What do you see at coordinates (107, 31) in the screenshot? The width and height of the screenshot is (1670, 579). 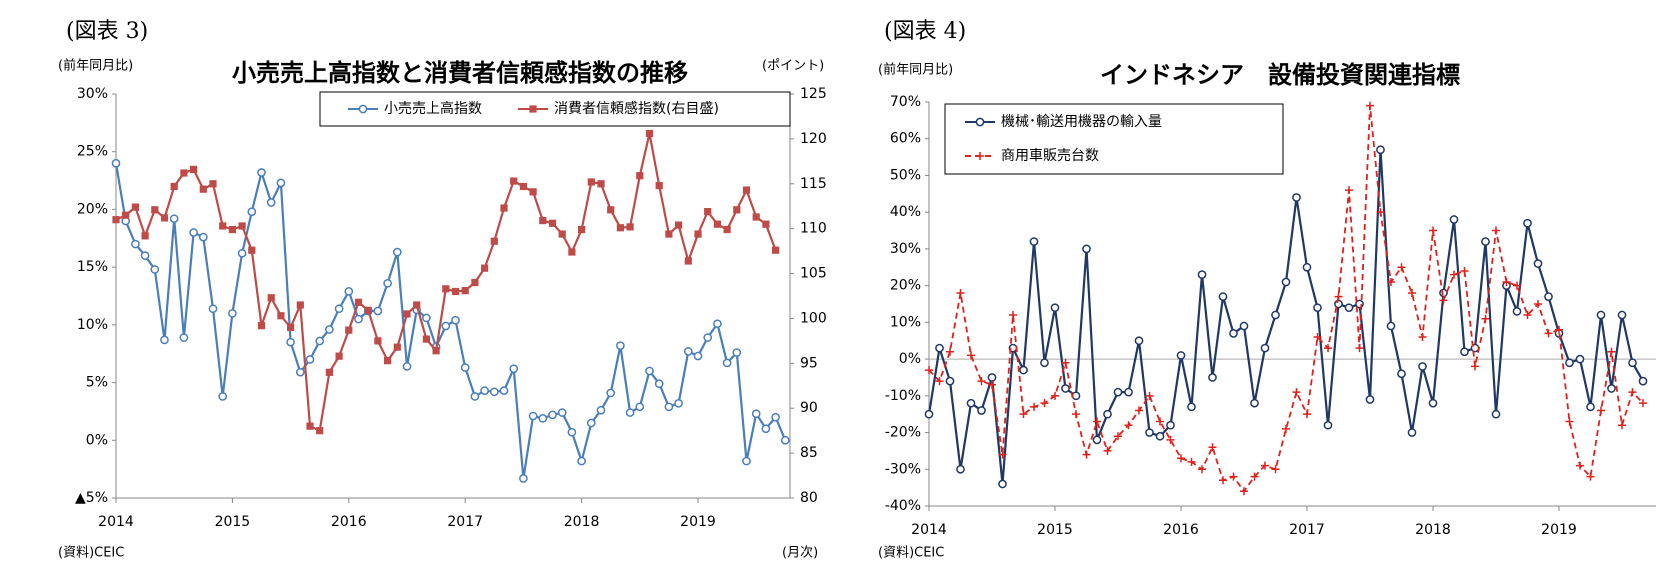 I see `figure-label: (図表 3)` at bounding box center [107, 31].